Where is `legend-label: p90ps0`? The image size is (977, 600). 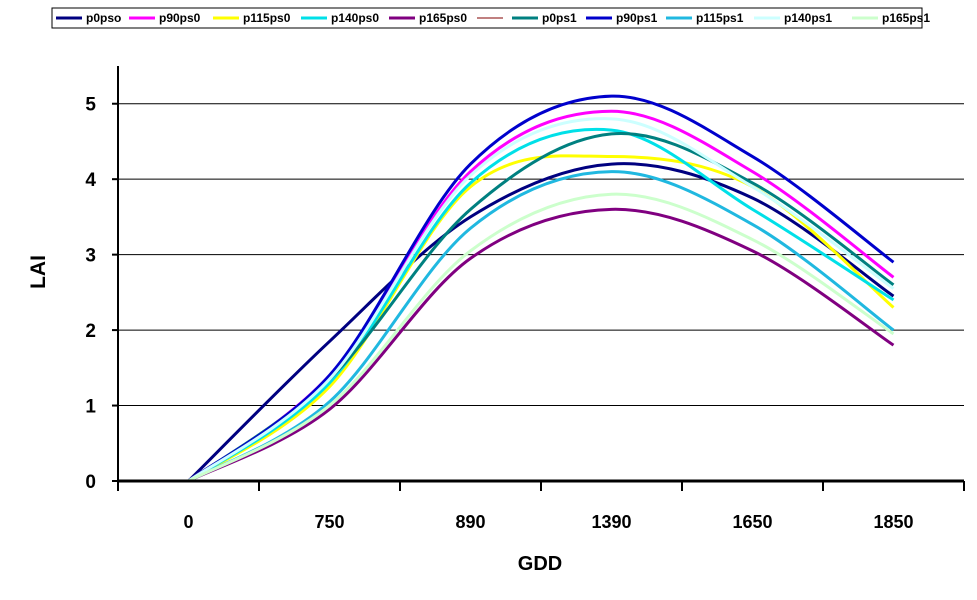 legend-label: p90ps0 is located at coordinates (180, 18).